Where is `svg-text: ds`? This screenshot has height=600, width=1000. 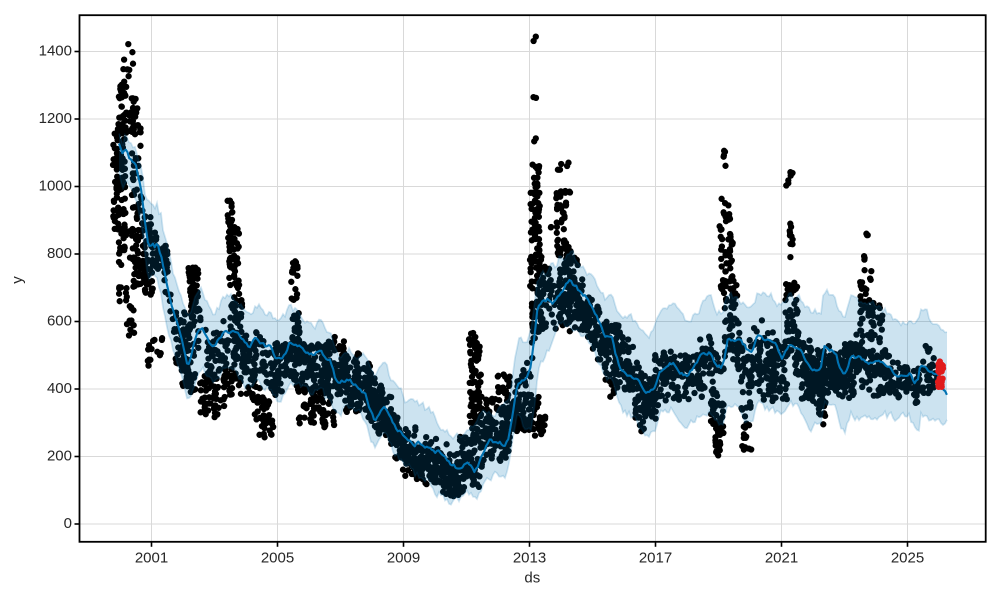 svg-text: ds is located at coordinates (532, 578).